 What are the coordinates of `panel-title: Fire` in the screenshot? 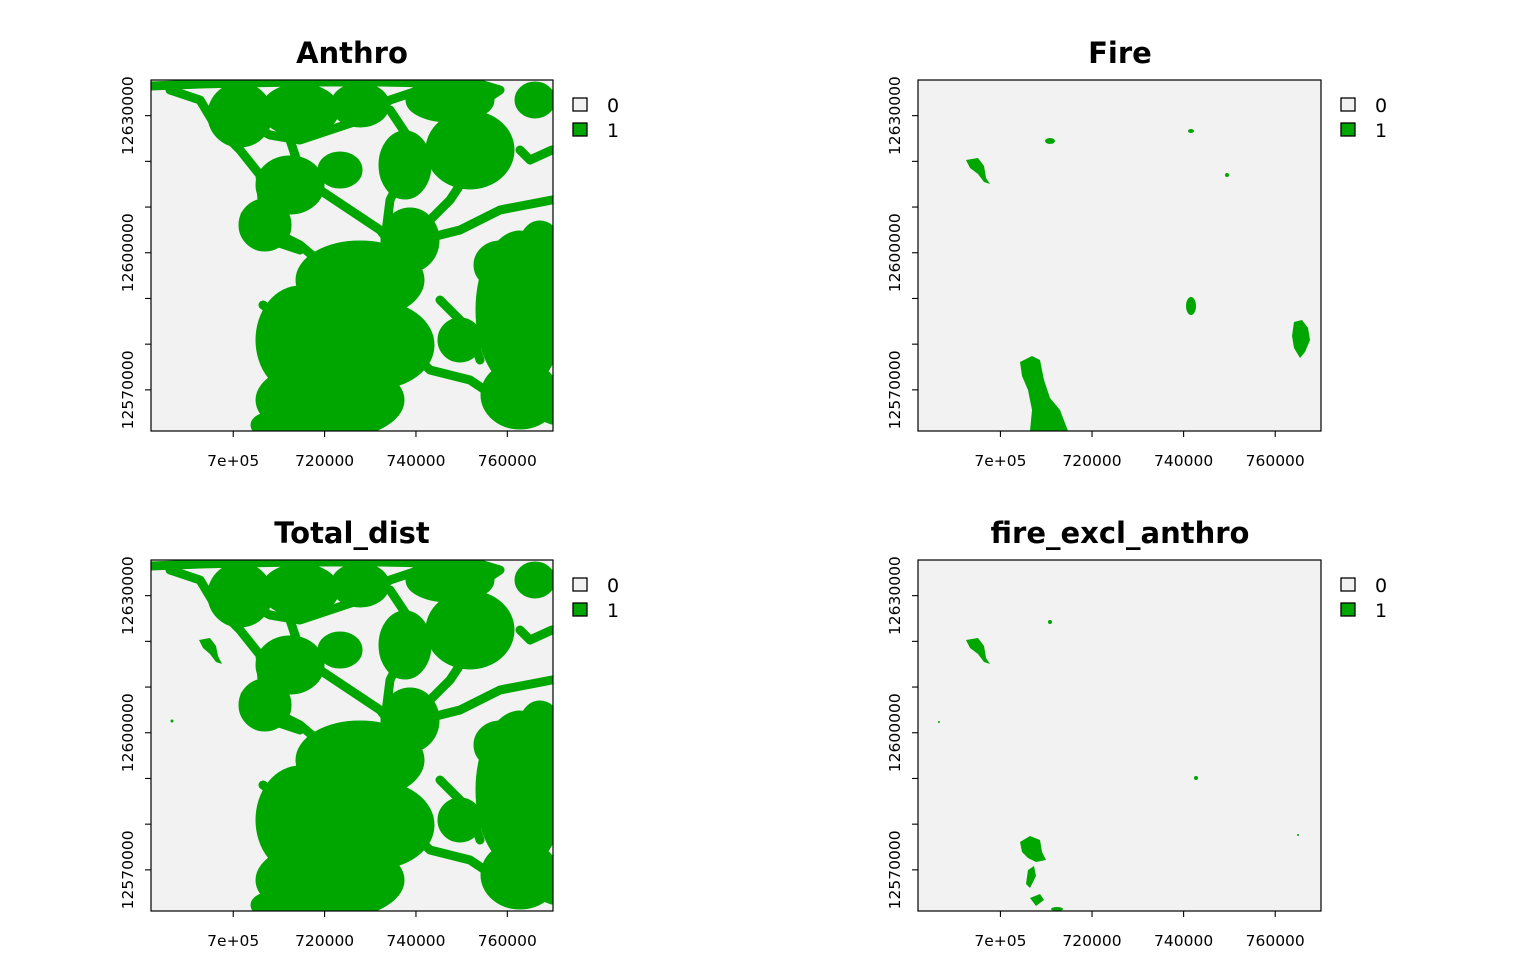 It's located at (1120, 53).